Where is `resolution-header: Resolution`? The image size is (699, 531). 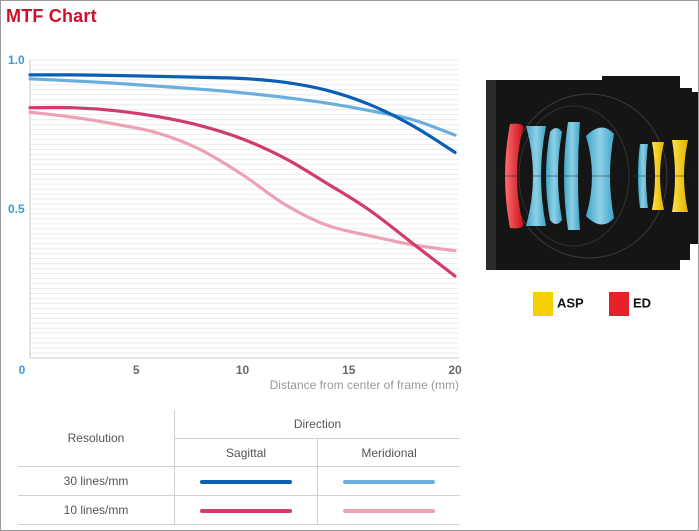 resolution-header: Resolution is located at coordinates (96, 438).